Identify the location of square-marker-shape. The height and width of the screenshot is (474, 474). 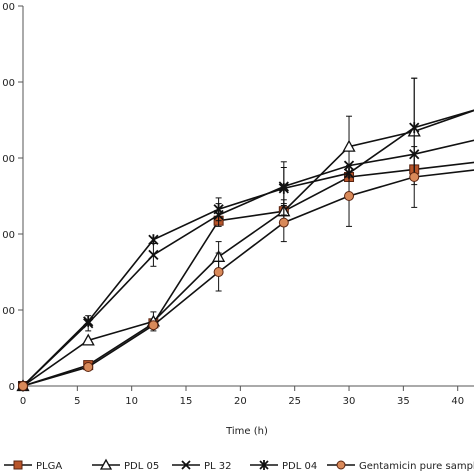
(18, 465).